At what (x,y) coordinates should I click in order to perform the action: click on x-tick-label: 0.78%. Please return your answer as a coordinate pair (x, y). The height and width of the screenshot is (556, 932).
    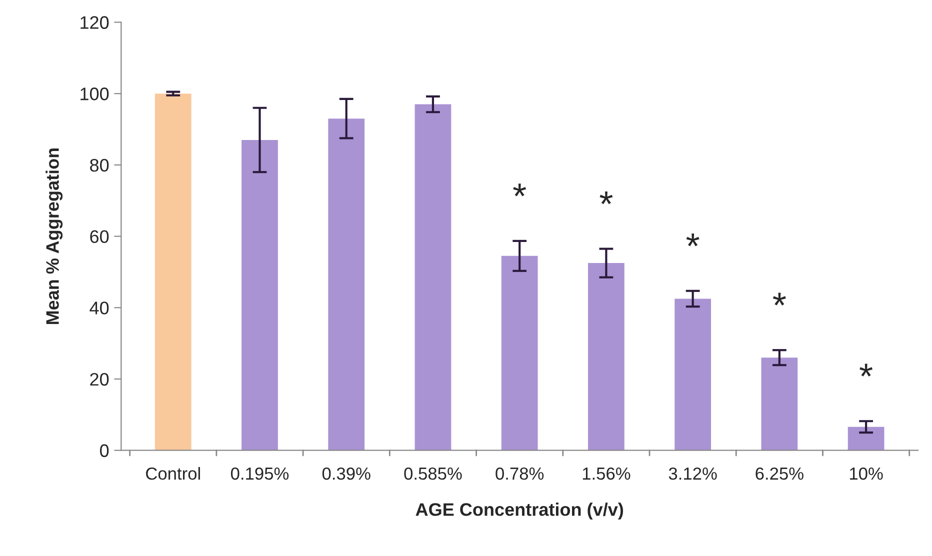
    Looking at the image, I should click on (520, 473).